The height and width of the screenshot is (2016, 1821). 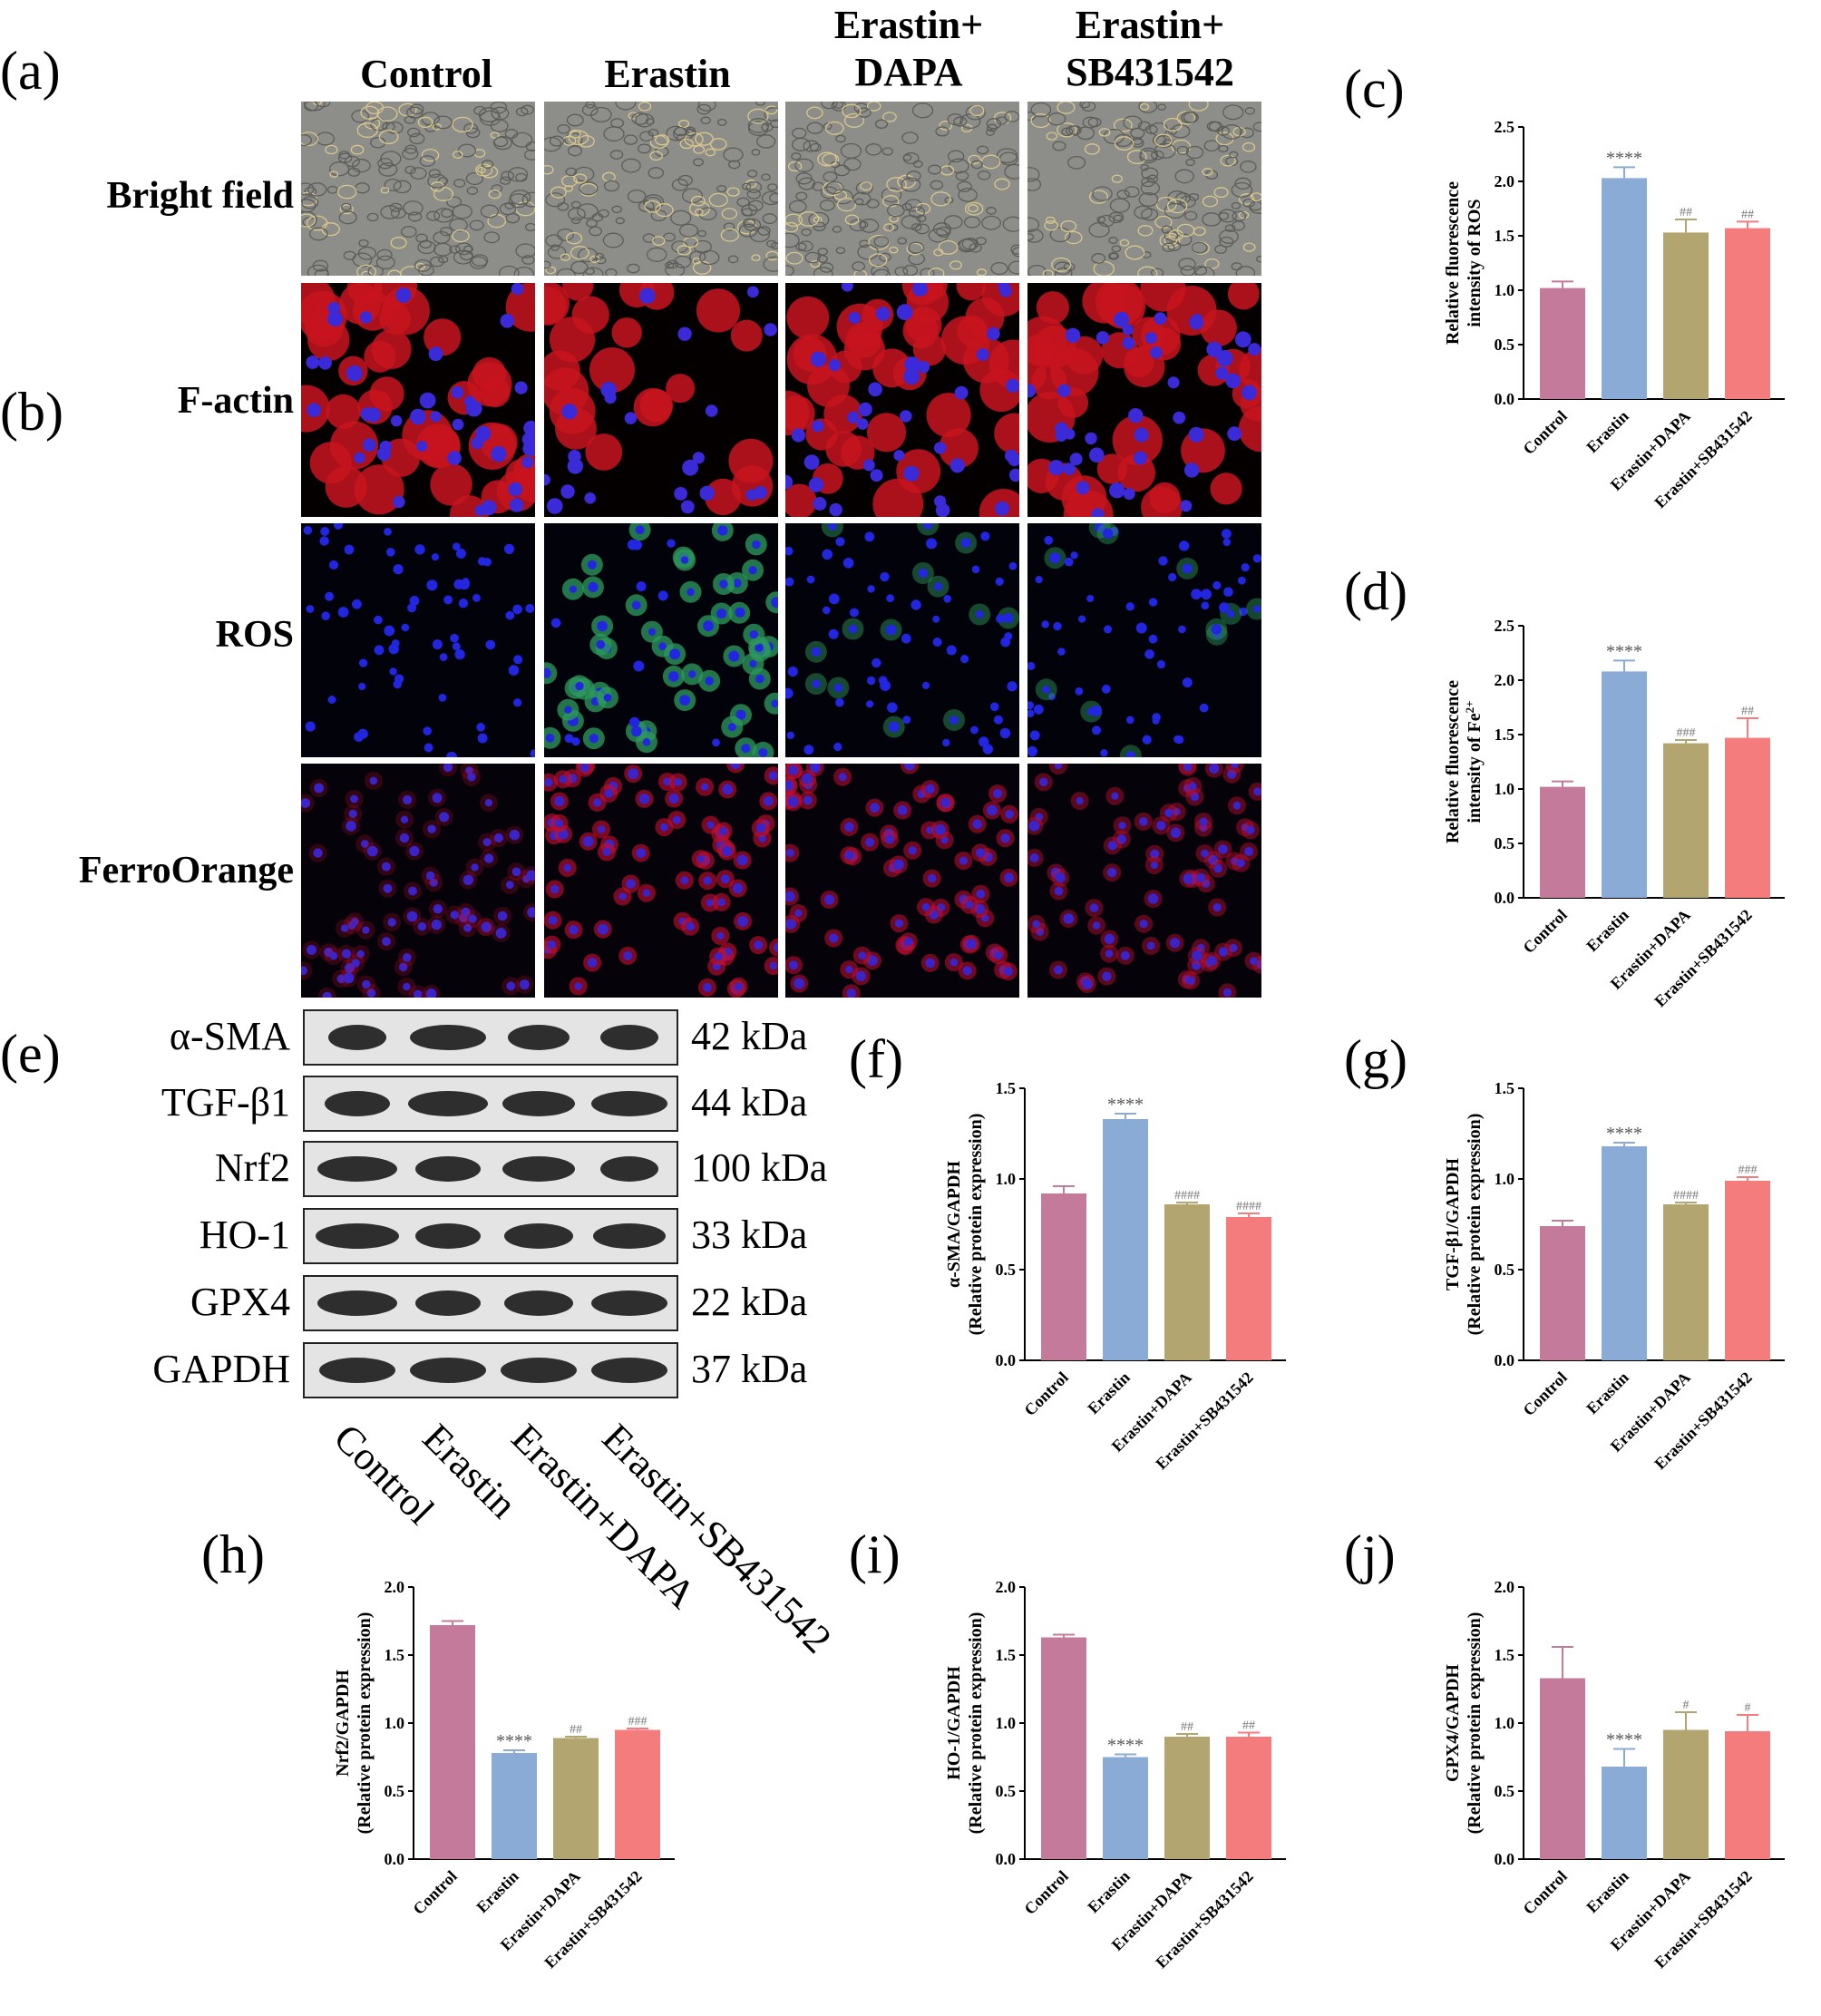 I want to click on western-band-kda: 33 kDa, so click(x=749, y=1235).